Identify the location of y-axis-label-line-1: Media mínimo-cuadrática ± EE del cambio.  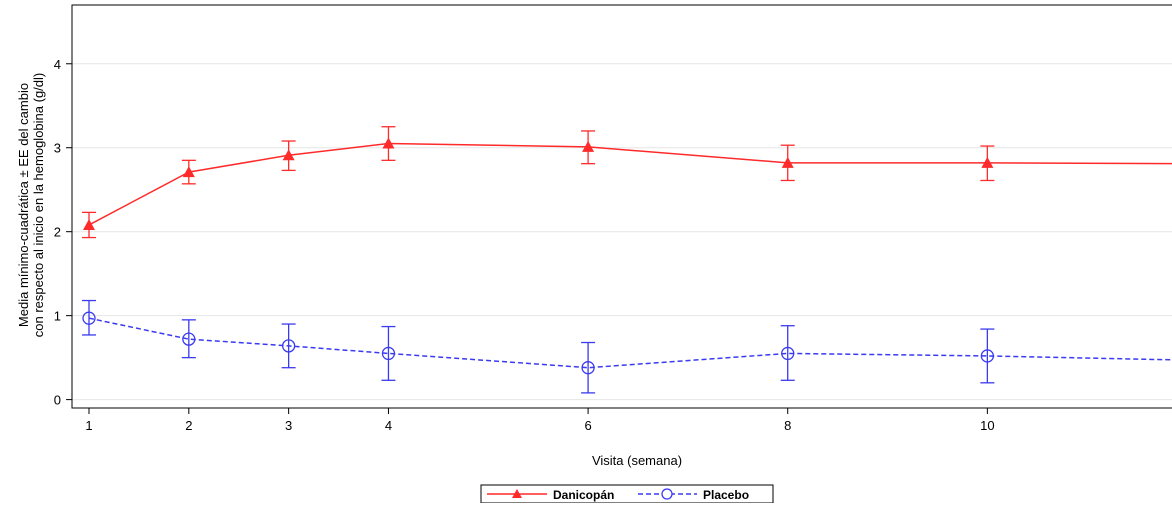
(23, 205).